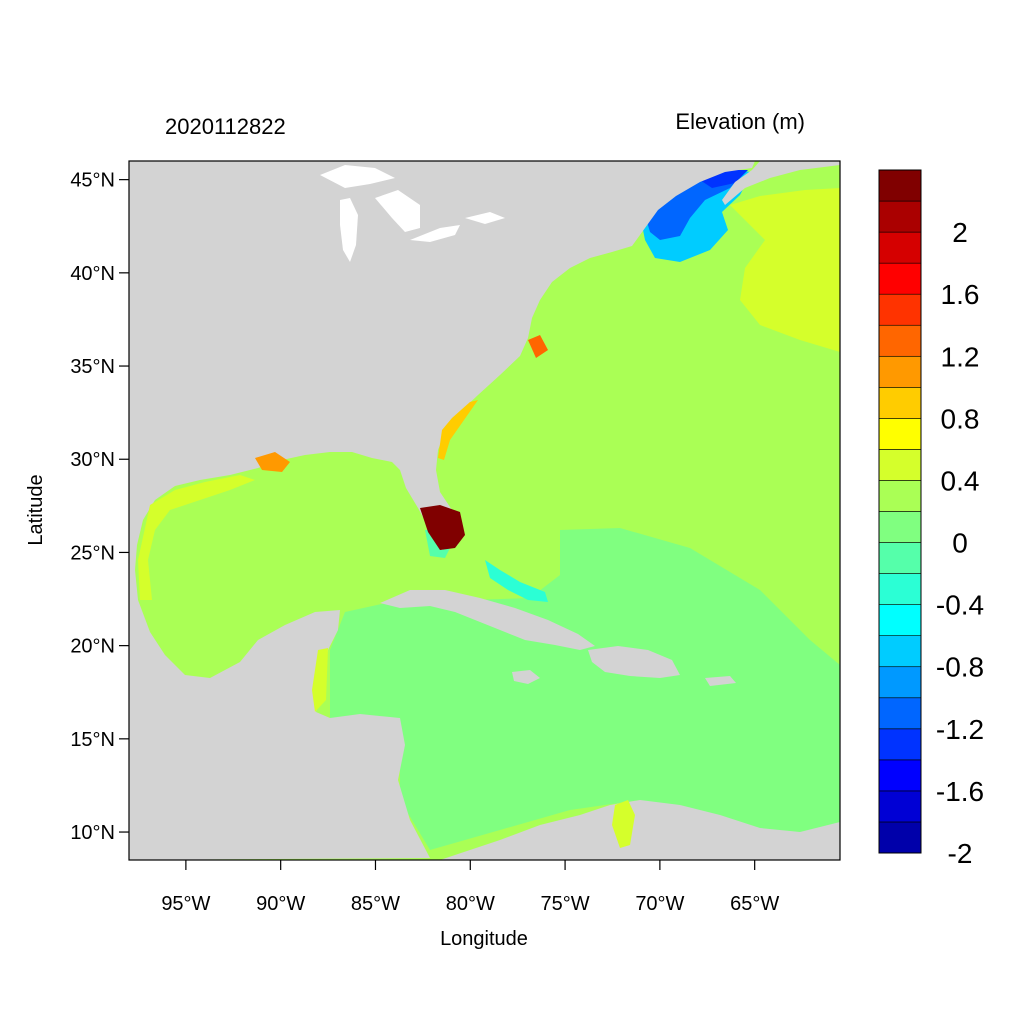  Describe the element at coordinates (781, 183) in the screenshot. I see `nova-scotia-land` at that location.